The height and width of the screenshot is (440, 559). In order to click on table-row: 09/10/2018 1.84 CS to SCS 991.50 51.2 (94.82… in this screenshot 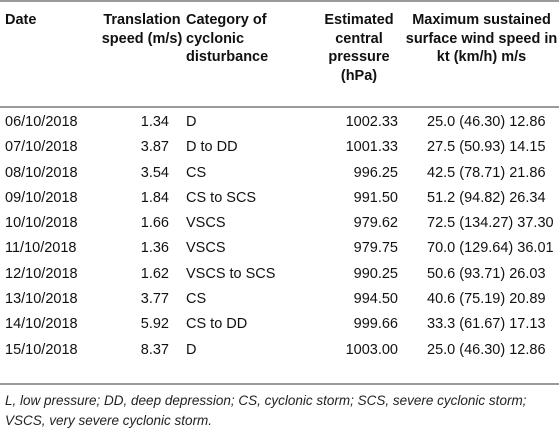, I will do `click(279, 198)`.